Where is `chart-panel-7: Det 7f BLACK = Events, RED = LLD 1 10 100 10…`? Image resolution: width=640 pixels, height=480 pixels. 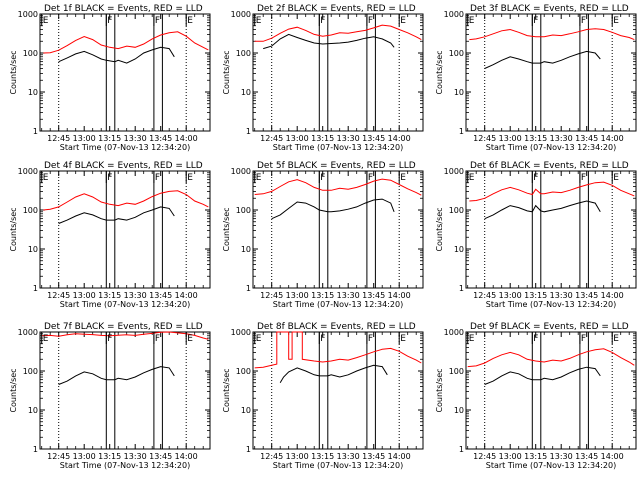 chart-panel-7: Det 7f BLACK = Events, RED = LLD 1 10 100 10… is located at coordinates (110, 396).